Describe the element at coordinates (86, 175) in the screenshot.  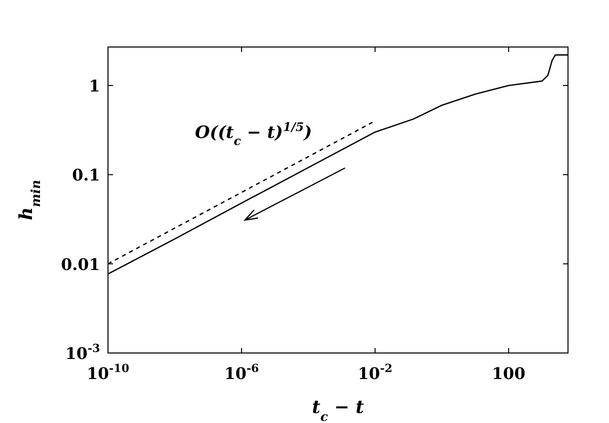
I see `y-tick-label: 0.1` at that location.